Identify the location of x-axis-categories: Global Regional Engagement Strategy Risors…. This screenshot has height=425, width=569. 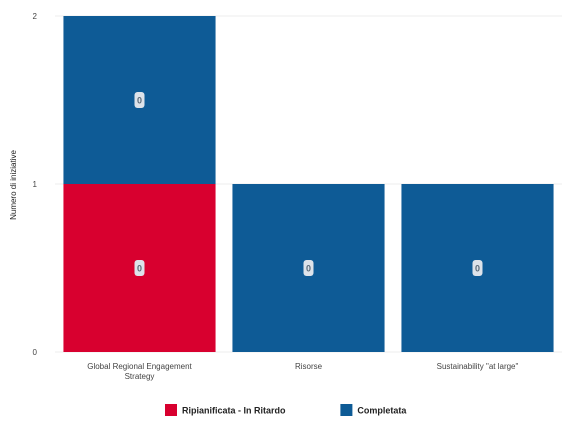
(302, 371).